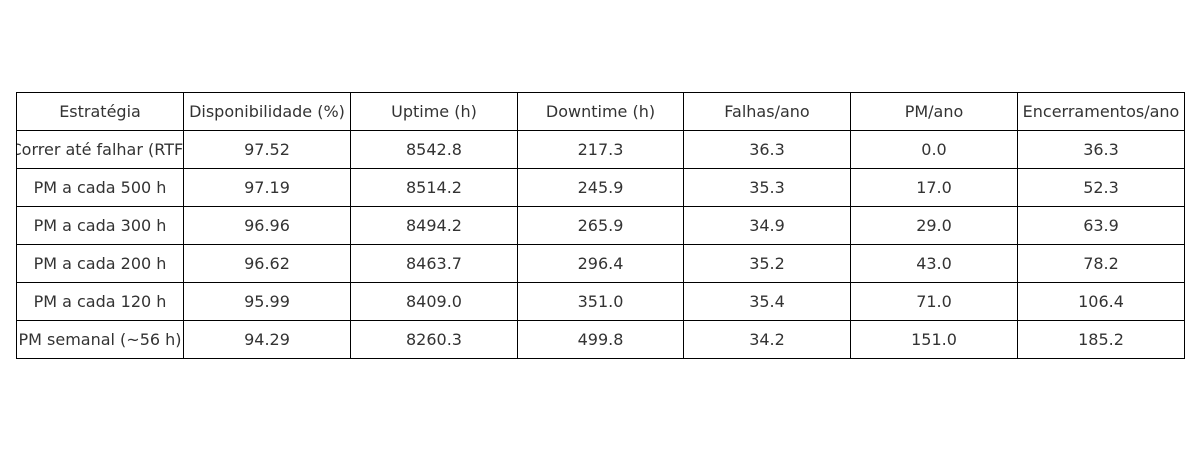 This screenshot has width=1200, height=450. What do you see at coordinates (934, 301) in the screenshot?
I see `pm-cell: 71.0` at bounding box center [934, 301].